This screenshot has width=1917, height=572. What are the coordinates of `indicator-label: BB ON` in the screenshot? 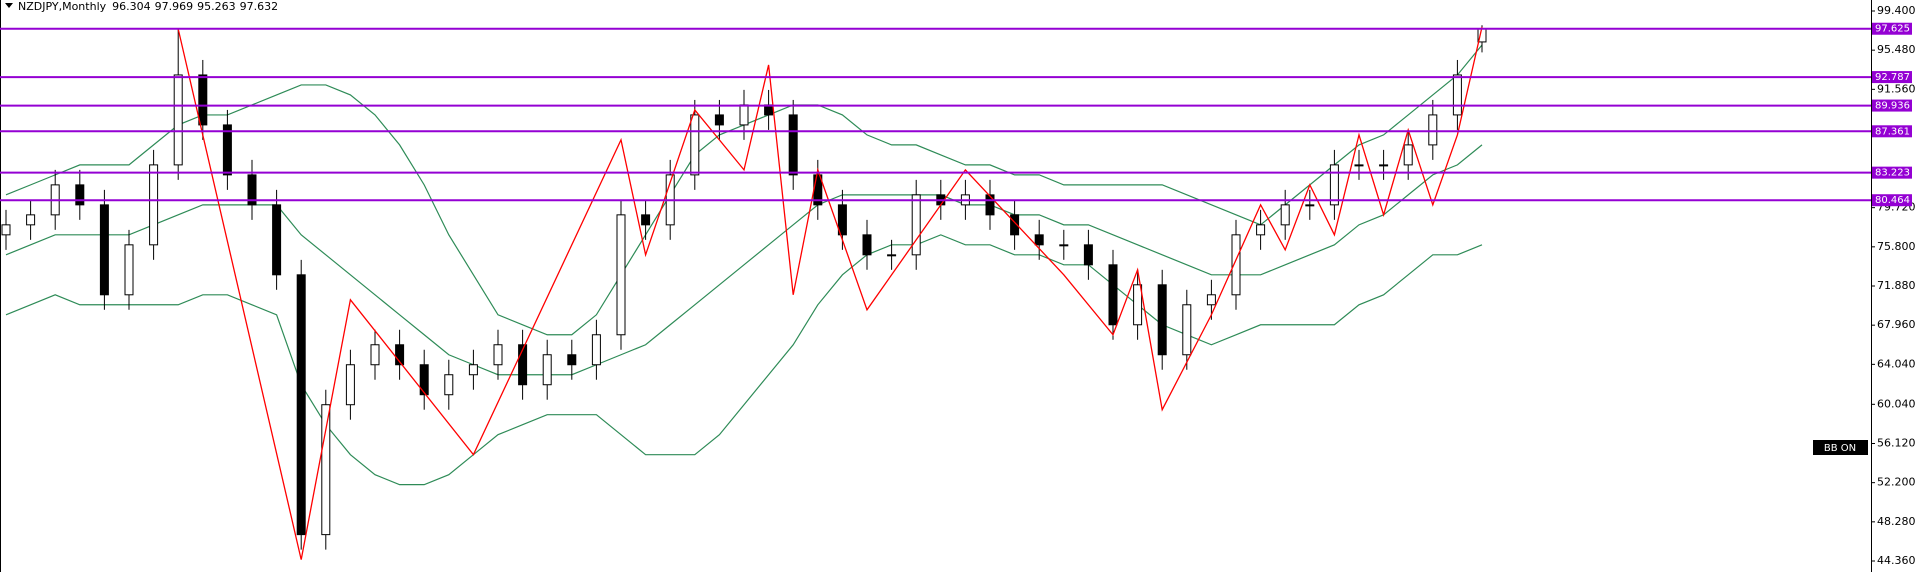 It's located at (1840, 448).